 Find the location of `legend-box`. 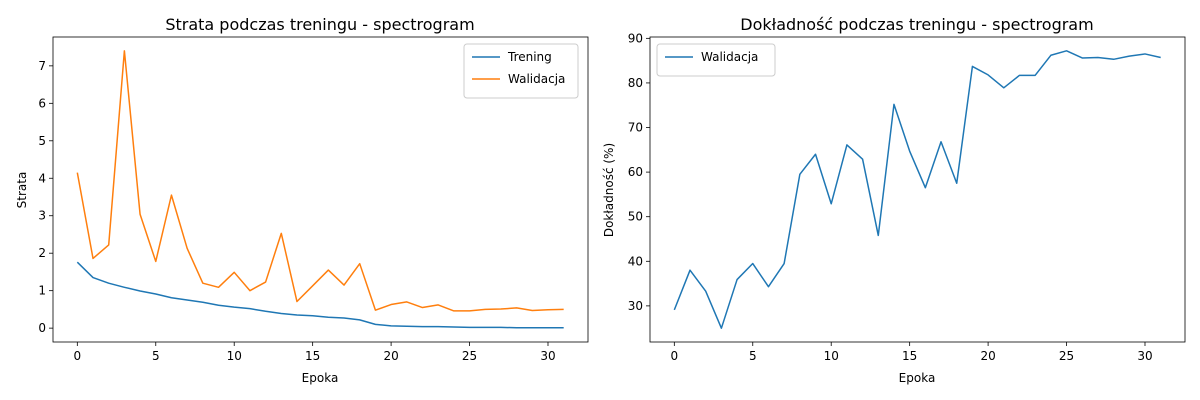

legend-box is located at coordinates (716, 60).